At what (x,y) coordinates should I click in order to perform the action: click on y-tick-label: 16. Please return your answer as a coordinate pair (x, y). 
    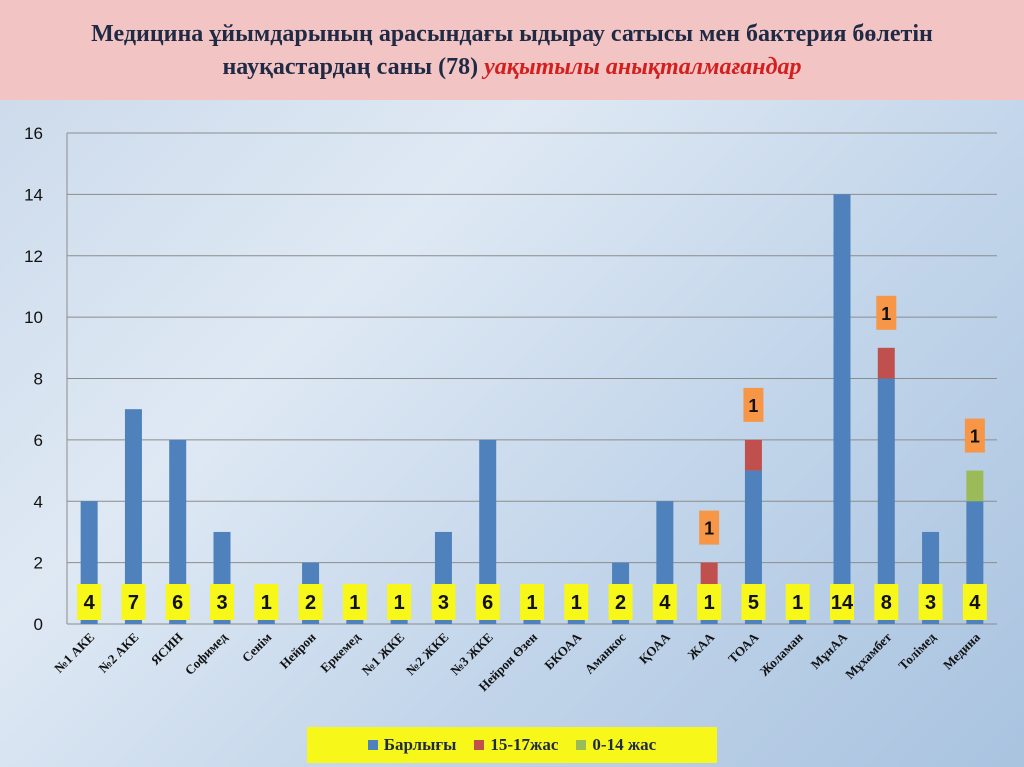
    Looking at the image, I should click on (33, 133).